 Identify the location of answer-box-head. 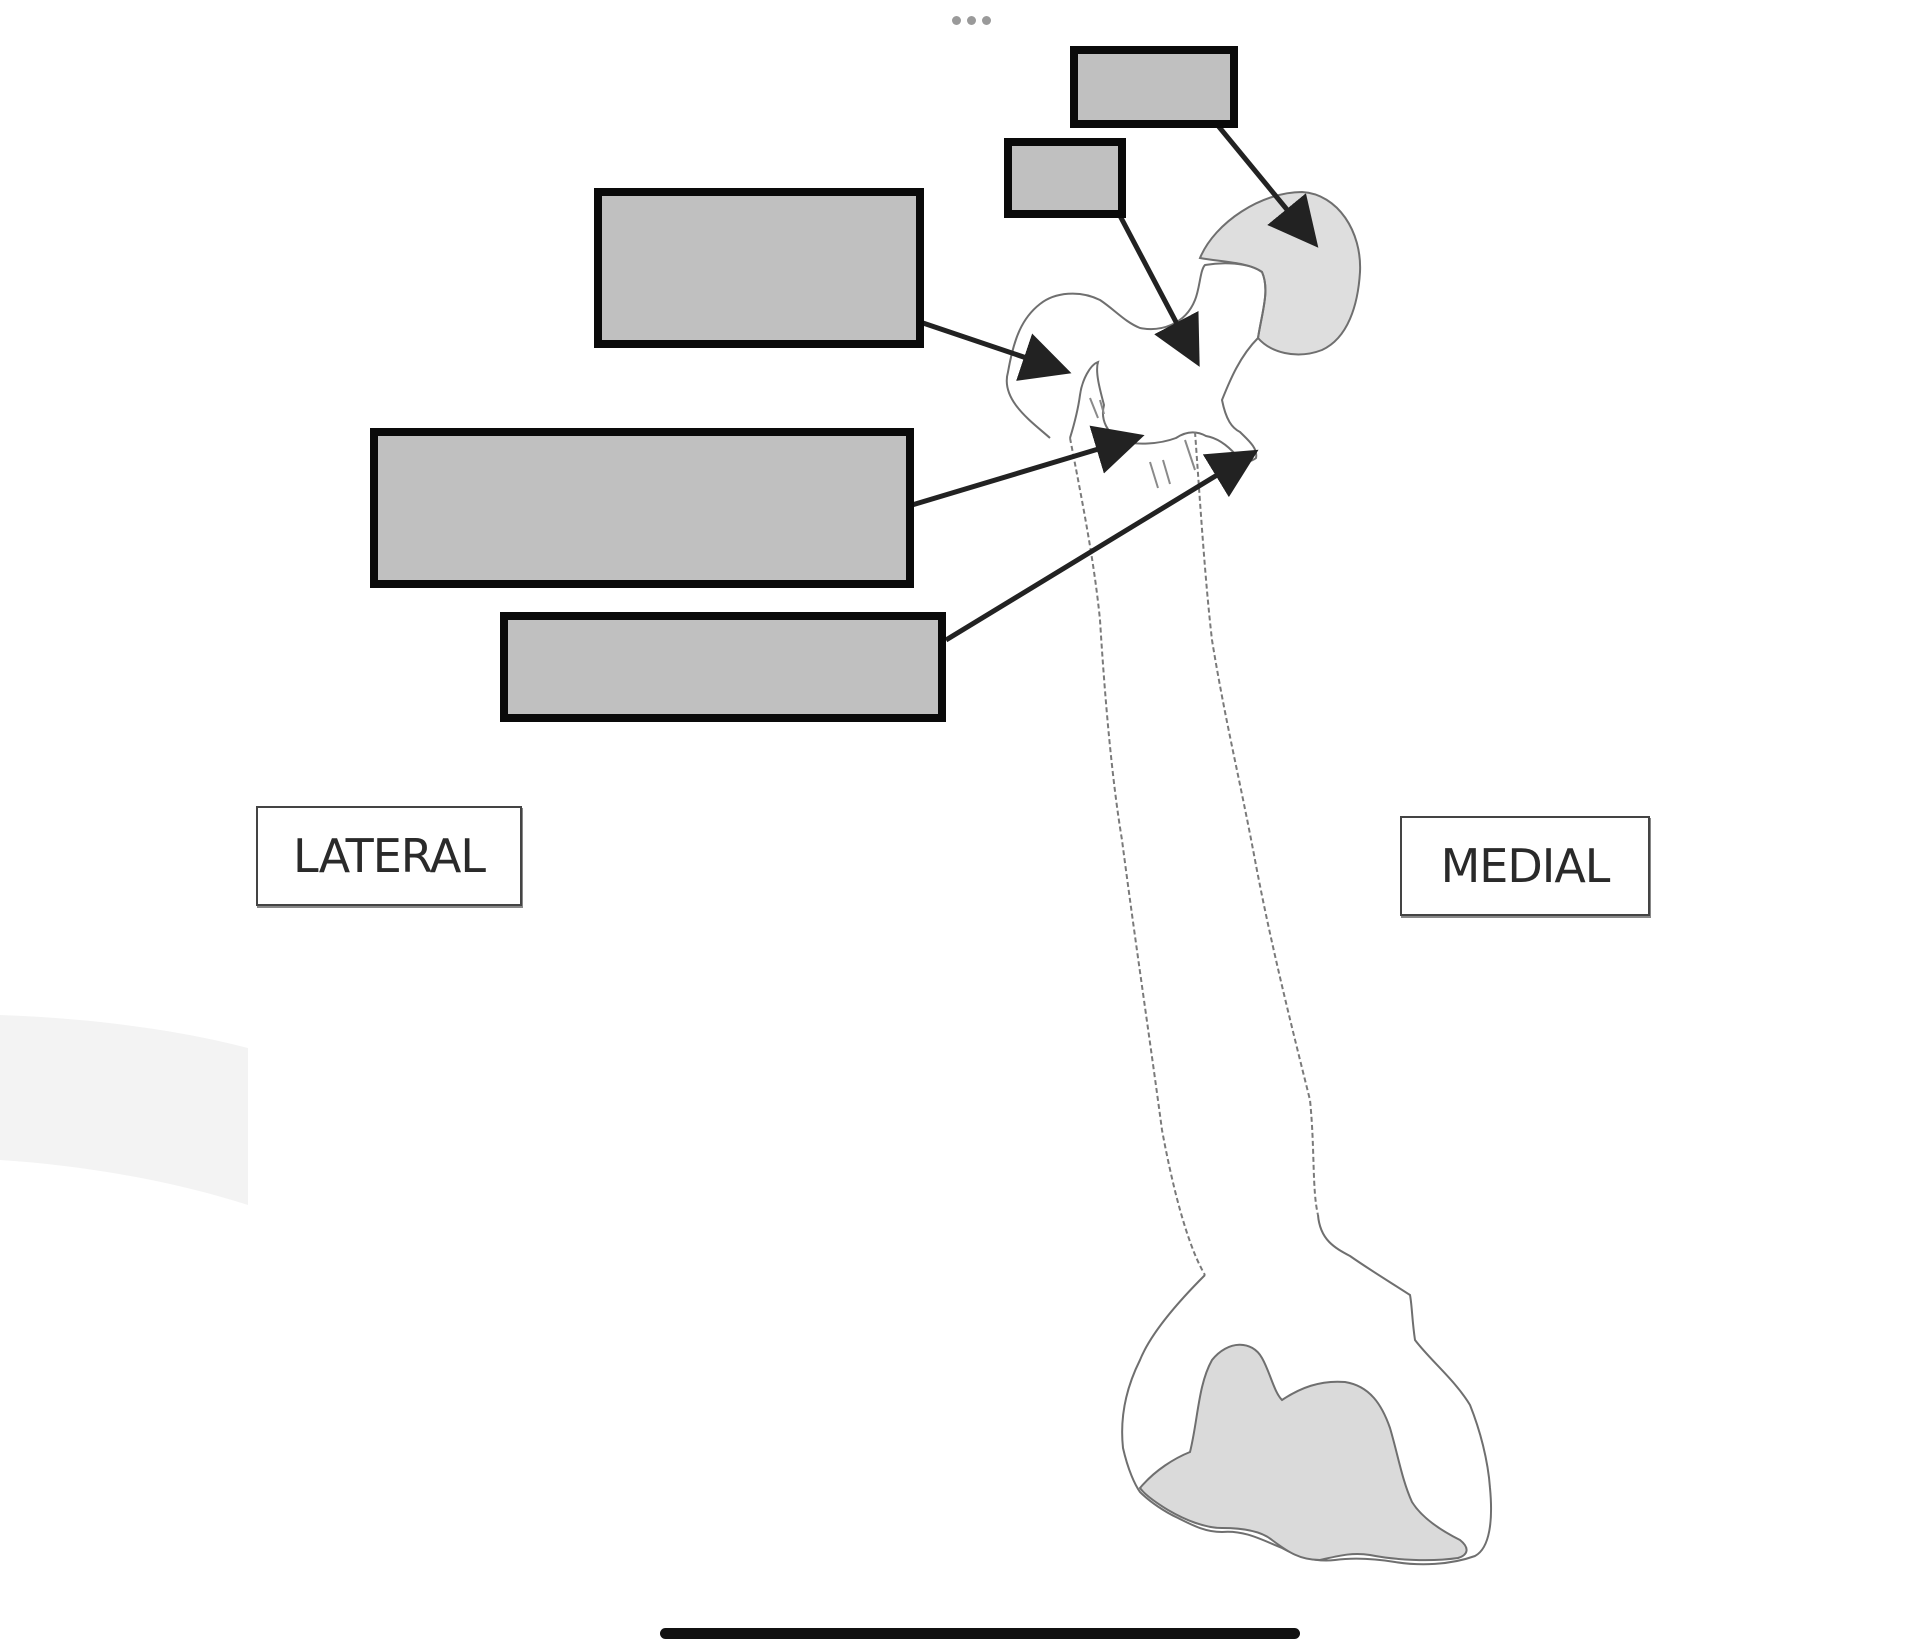
(1154, 87).